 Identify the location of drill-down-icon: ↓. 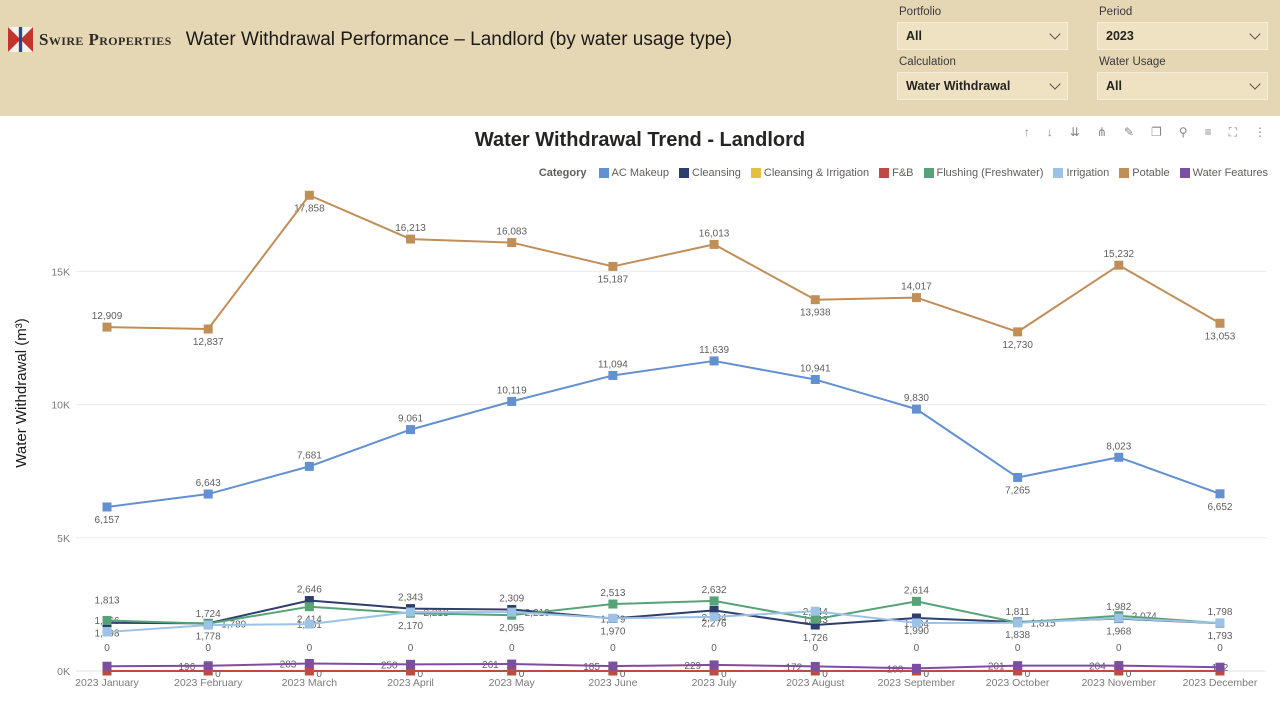
(1049, 132).